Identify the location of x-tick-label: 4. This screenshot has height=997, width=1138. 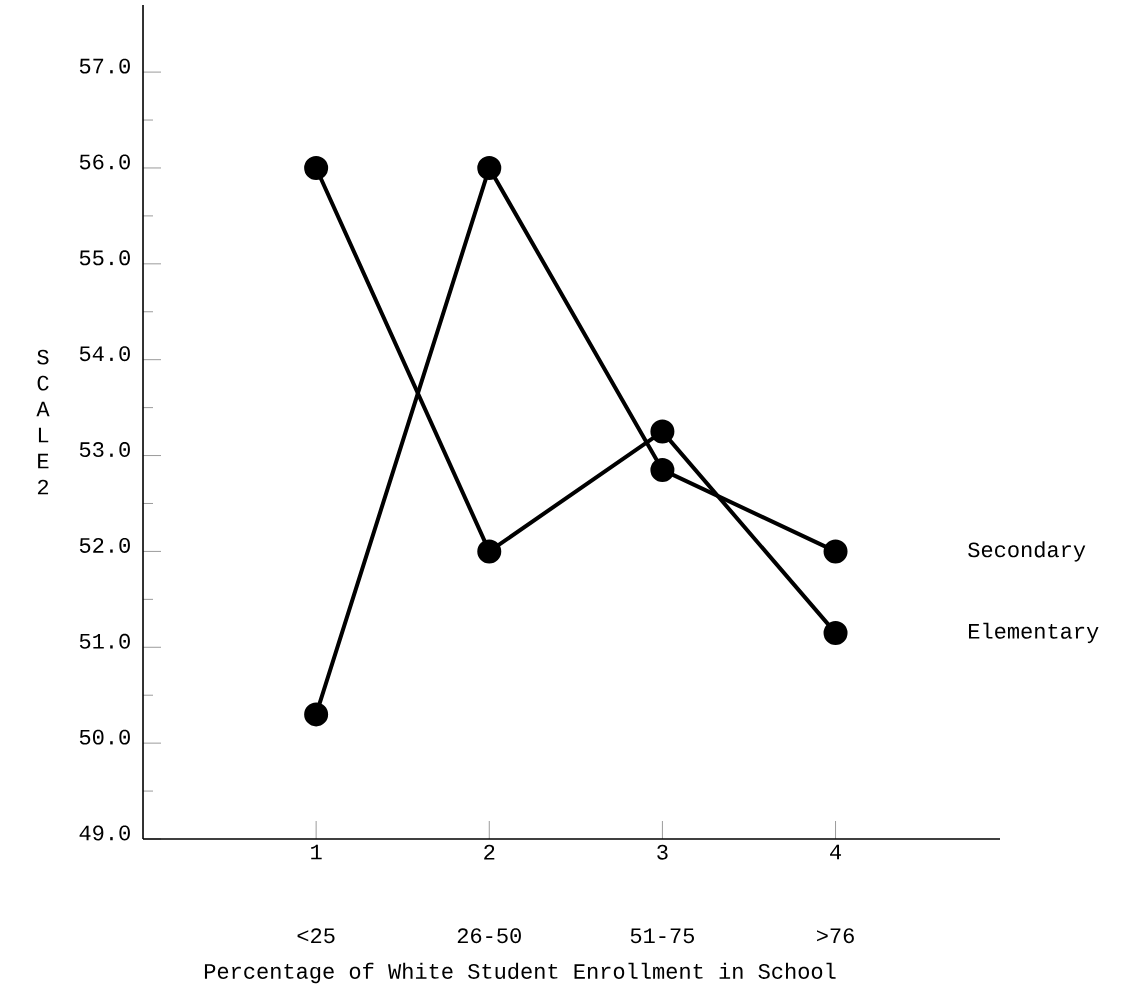
(836, 852).